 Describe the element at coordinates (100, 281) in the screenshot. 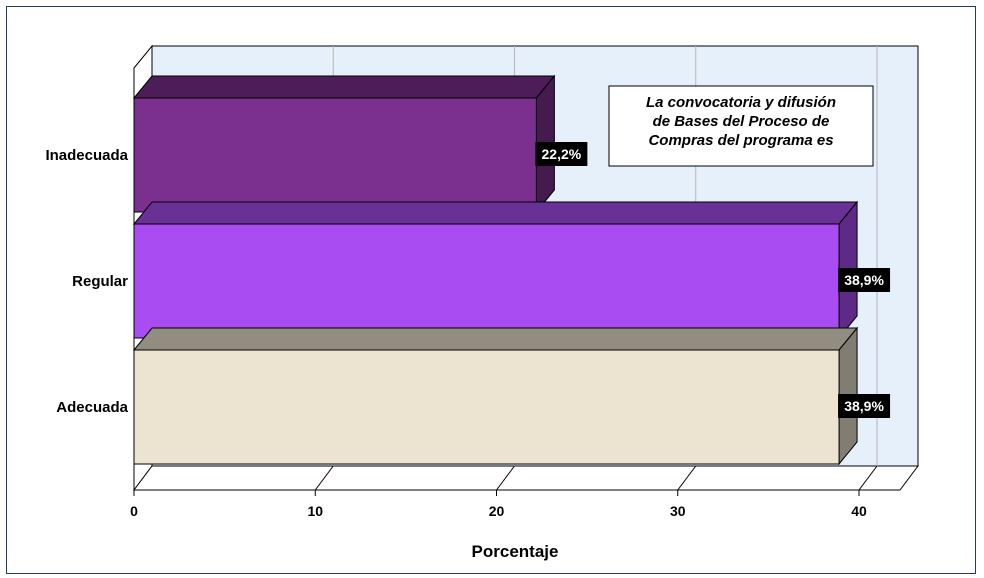

I see `category-label: Regular` at that location.